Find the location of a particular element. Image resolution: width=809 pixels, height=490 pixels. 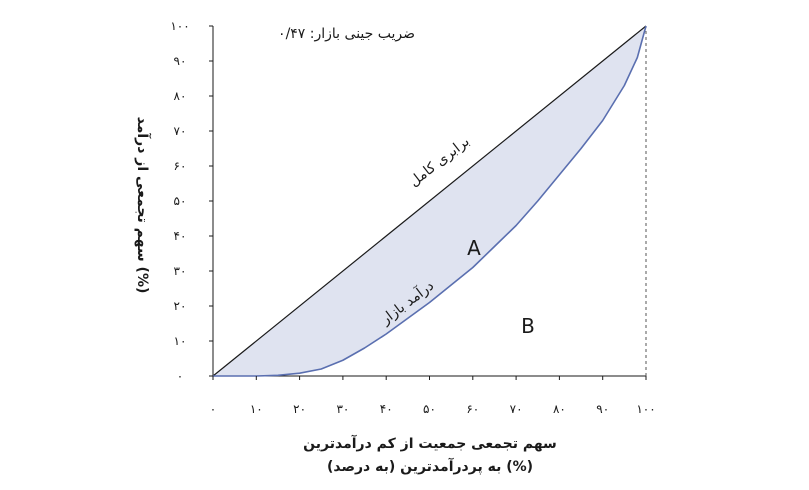

x-tick-label: ۳۰ is located at coordinates (342, 409).